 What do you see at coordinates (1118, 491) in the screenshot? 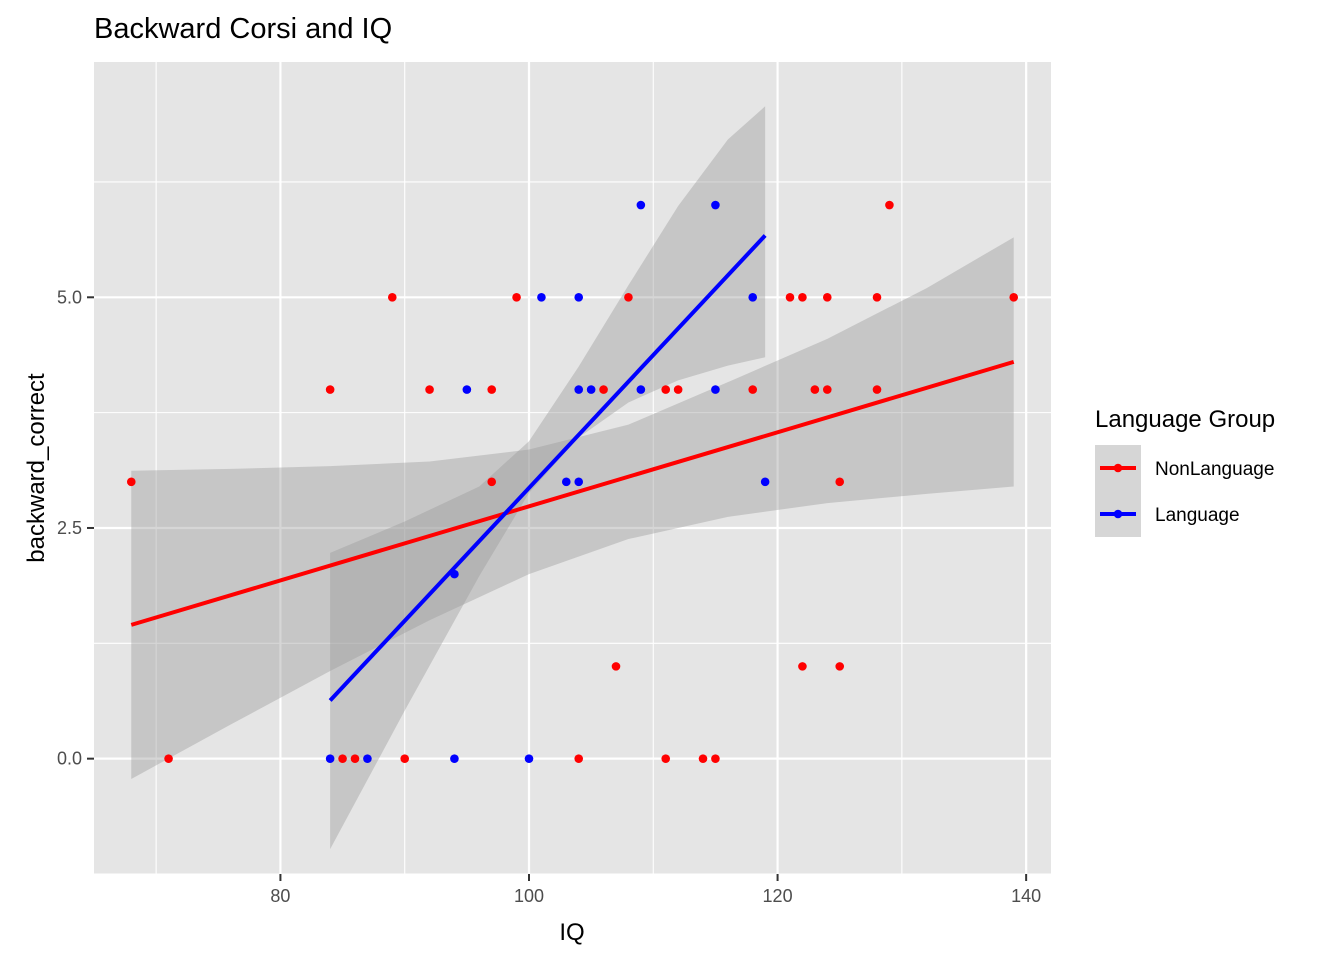
I see `legend-keys` at bounding box center [1118, 491].